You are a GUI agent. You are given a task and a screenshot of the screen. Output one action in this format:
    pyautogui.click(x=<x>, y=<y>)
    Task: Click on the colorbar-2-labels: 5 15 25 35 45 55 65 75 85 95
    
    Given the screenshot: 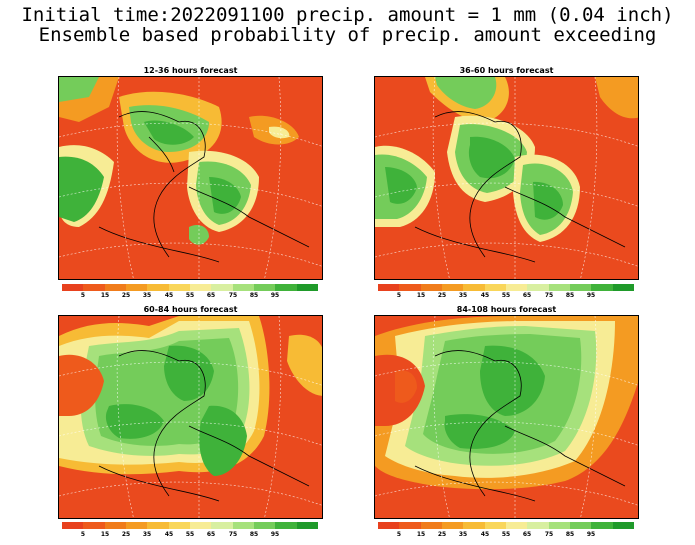 What is the action you would take?
    pyautogui.click(x=506, y=296)
    